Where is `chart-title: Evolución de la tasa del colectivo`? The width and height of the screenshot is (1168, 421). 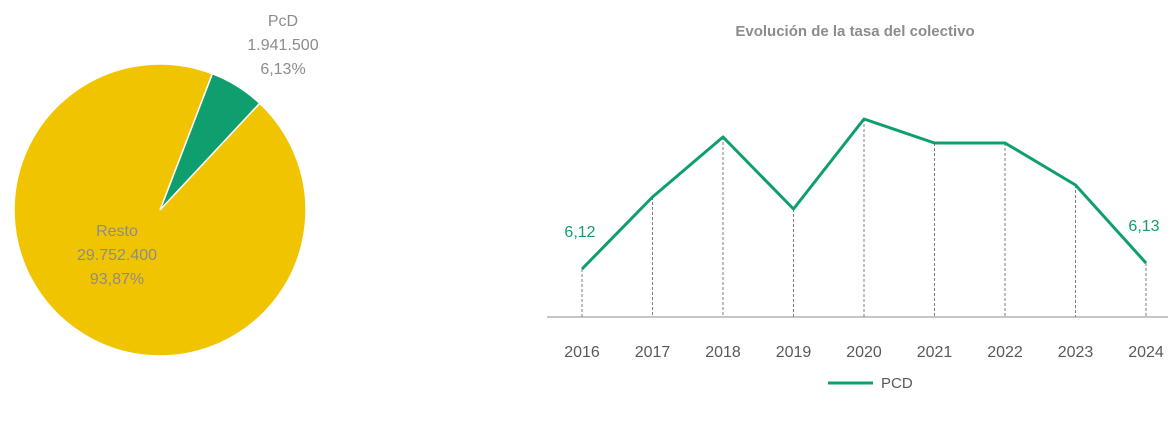
chart-title: Evolución de la tasa del colectivo is located at coordinates (854, 31).